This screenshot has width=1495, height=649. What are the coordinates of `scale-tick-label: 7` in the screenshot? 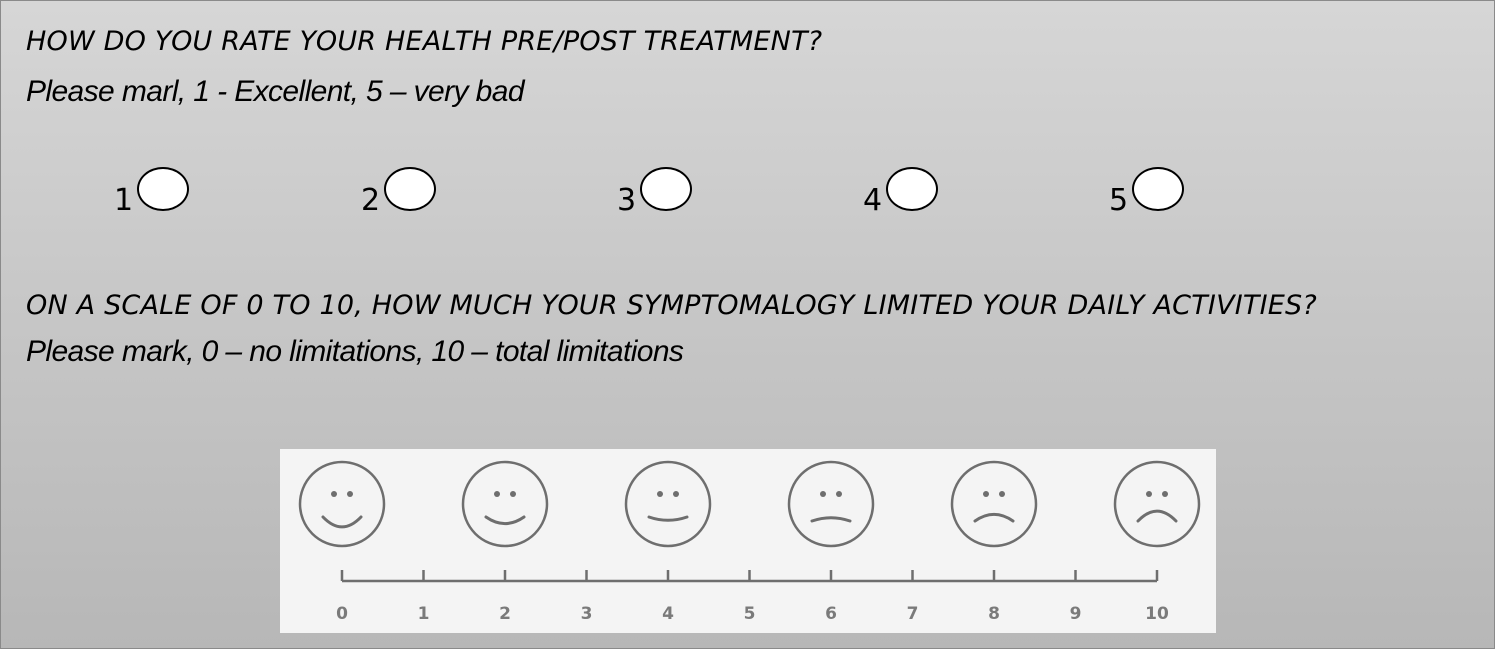 It's located at (913, 614).